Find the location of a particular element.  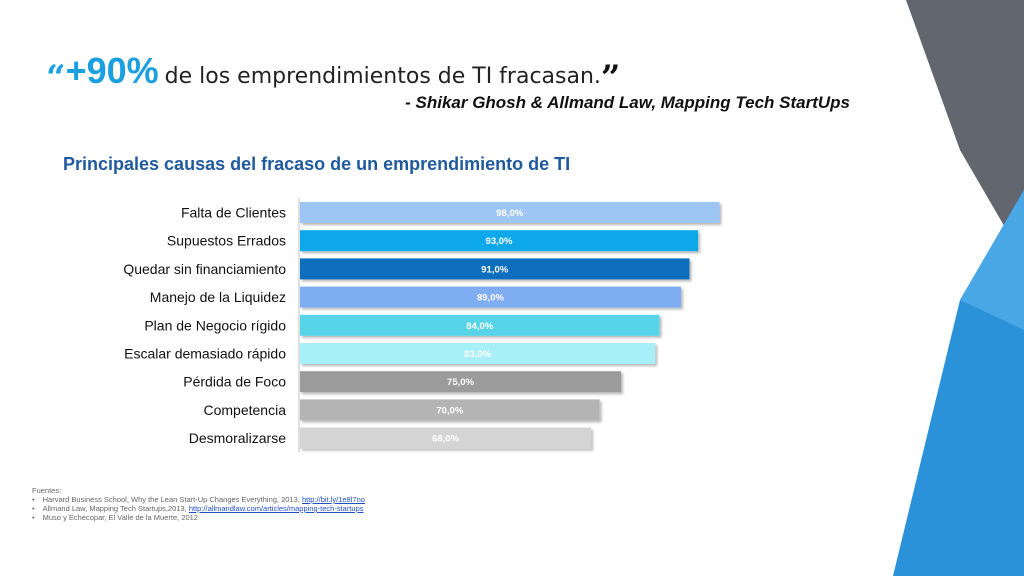

bar-value-label: 98,0% is located at coordinates (509, 213).